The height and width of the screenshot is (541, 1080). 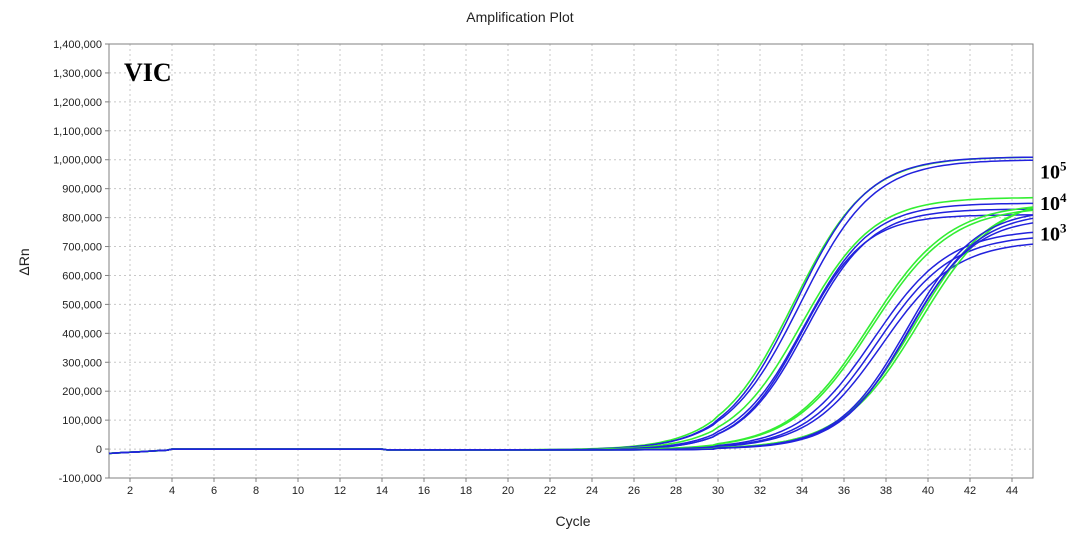 What do you see at coordinates (718, 491) in the screenshot?
I see `x-tick-label: 30` at bounding box center [718, 491].